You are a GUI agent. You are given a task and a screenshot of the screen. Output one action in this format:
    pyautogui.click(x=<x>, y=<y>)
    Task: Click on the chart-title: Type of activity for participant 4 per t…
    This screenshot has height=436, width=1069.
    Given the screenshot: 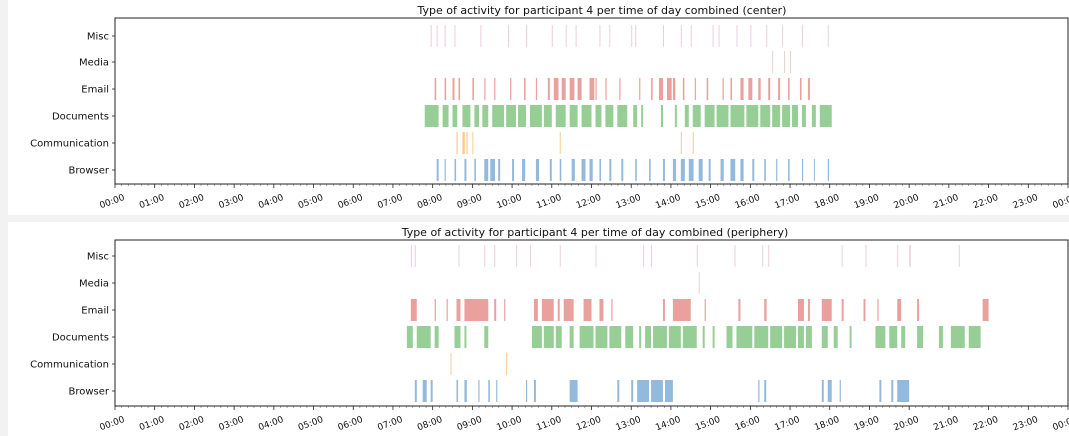 What is the action you would take?
    pyautogui.click(x=602, y=10)
    